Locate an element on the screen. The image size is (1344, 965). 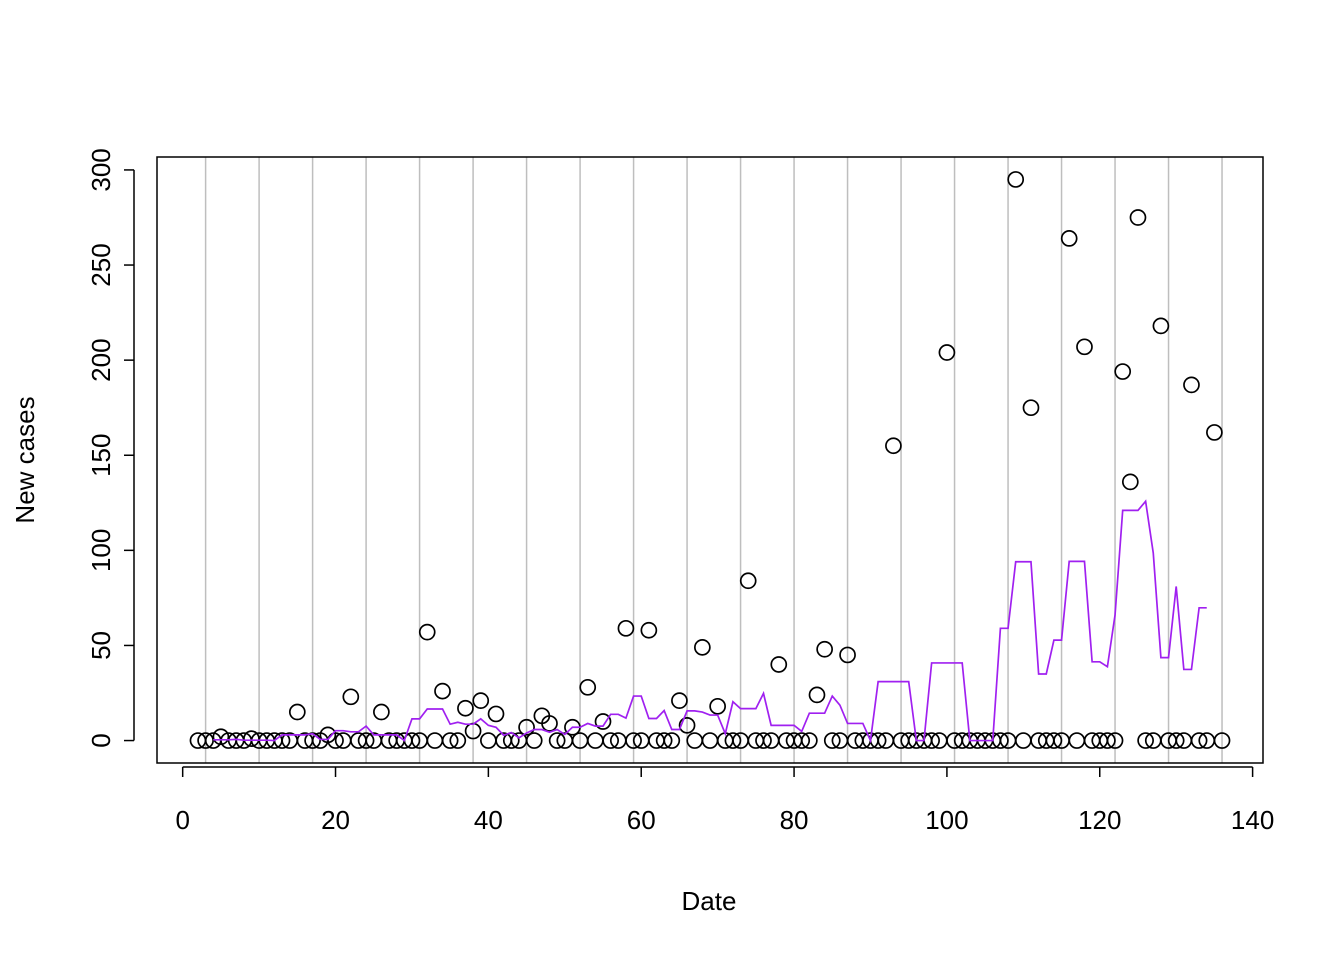
x-tick-label: 60 is located at coordinates (641, 820).